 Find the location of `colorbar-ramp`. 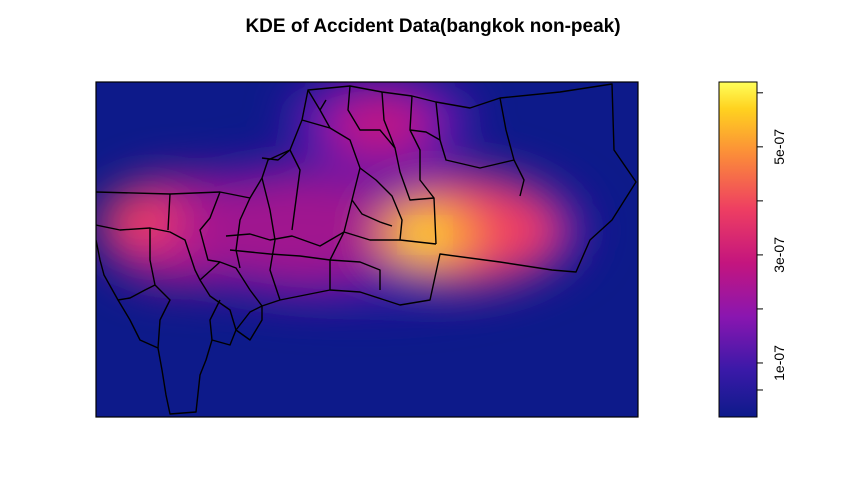

colorbar-ramp is located at coordinates (738, 249).